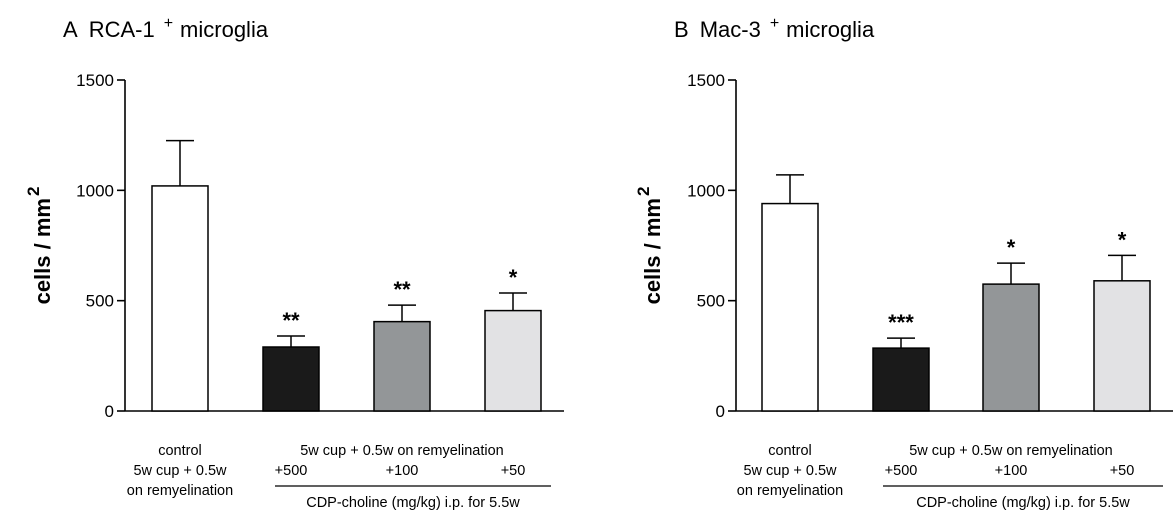 Image resolution: width=1173 pixels, height=515 pixels. Describe the element at coordinates (122, 29) in the screenshot. I see `title-main: RCA-1` at that location.